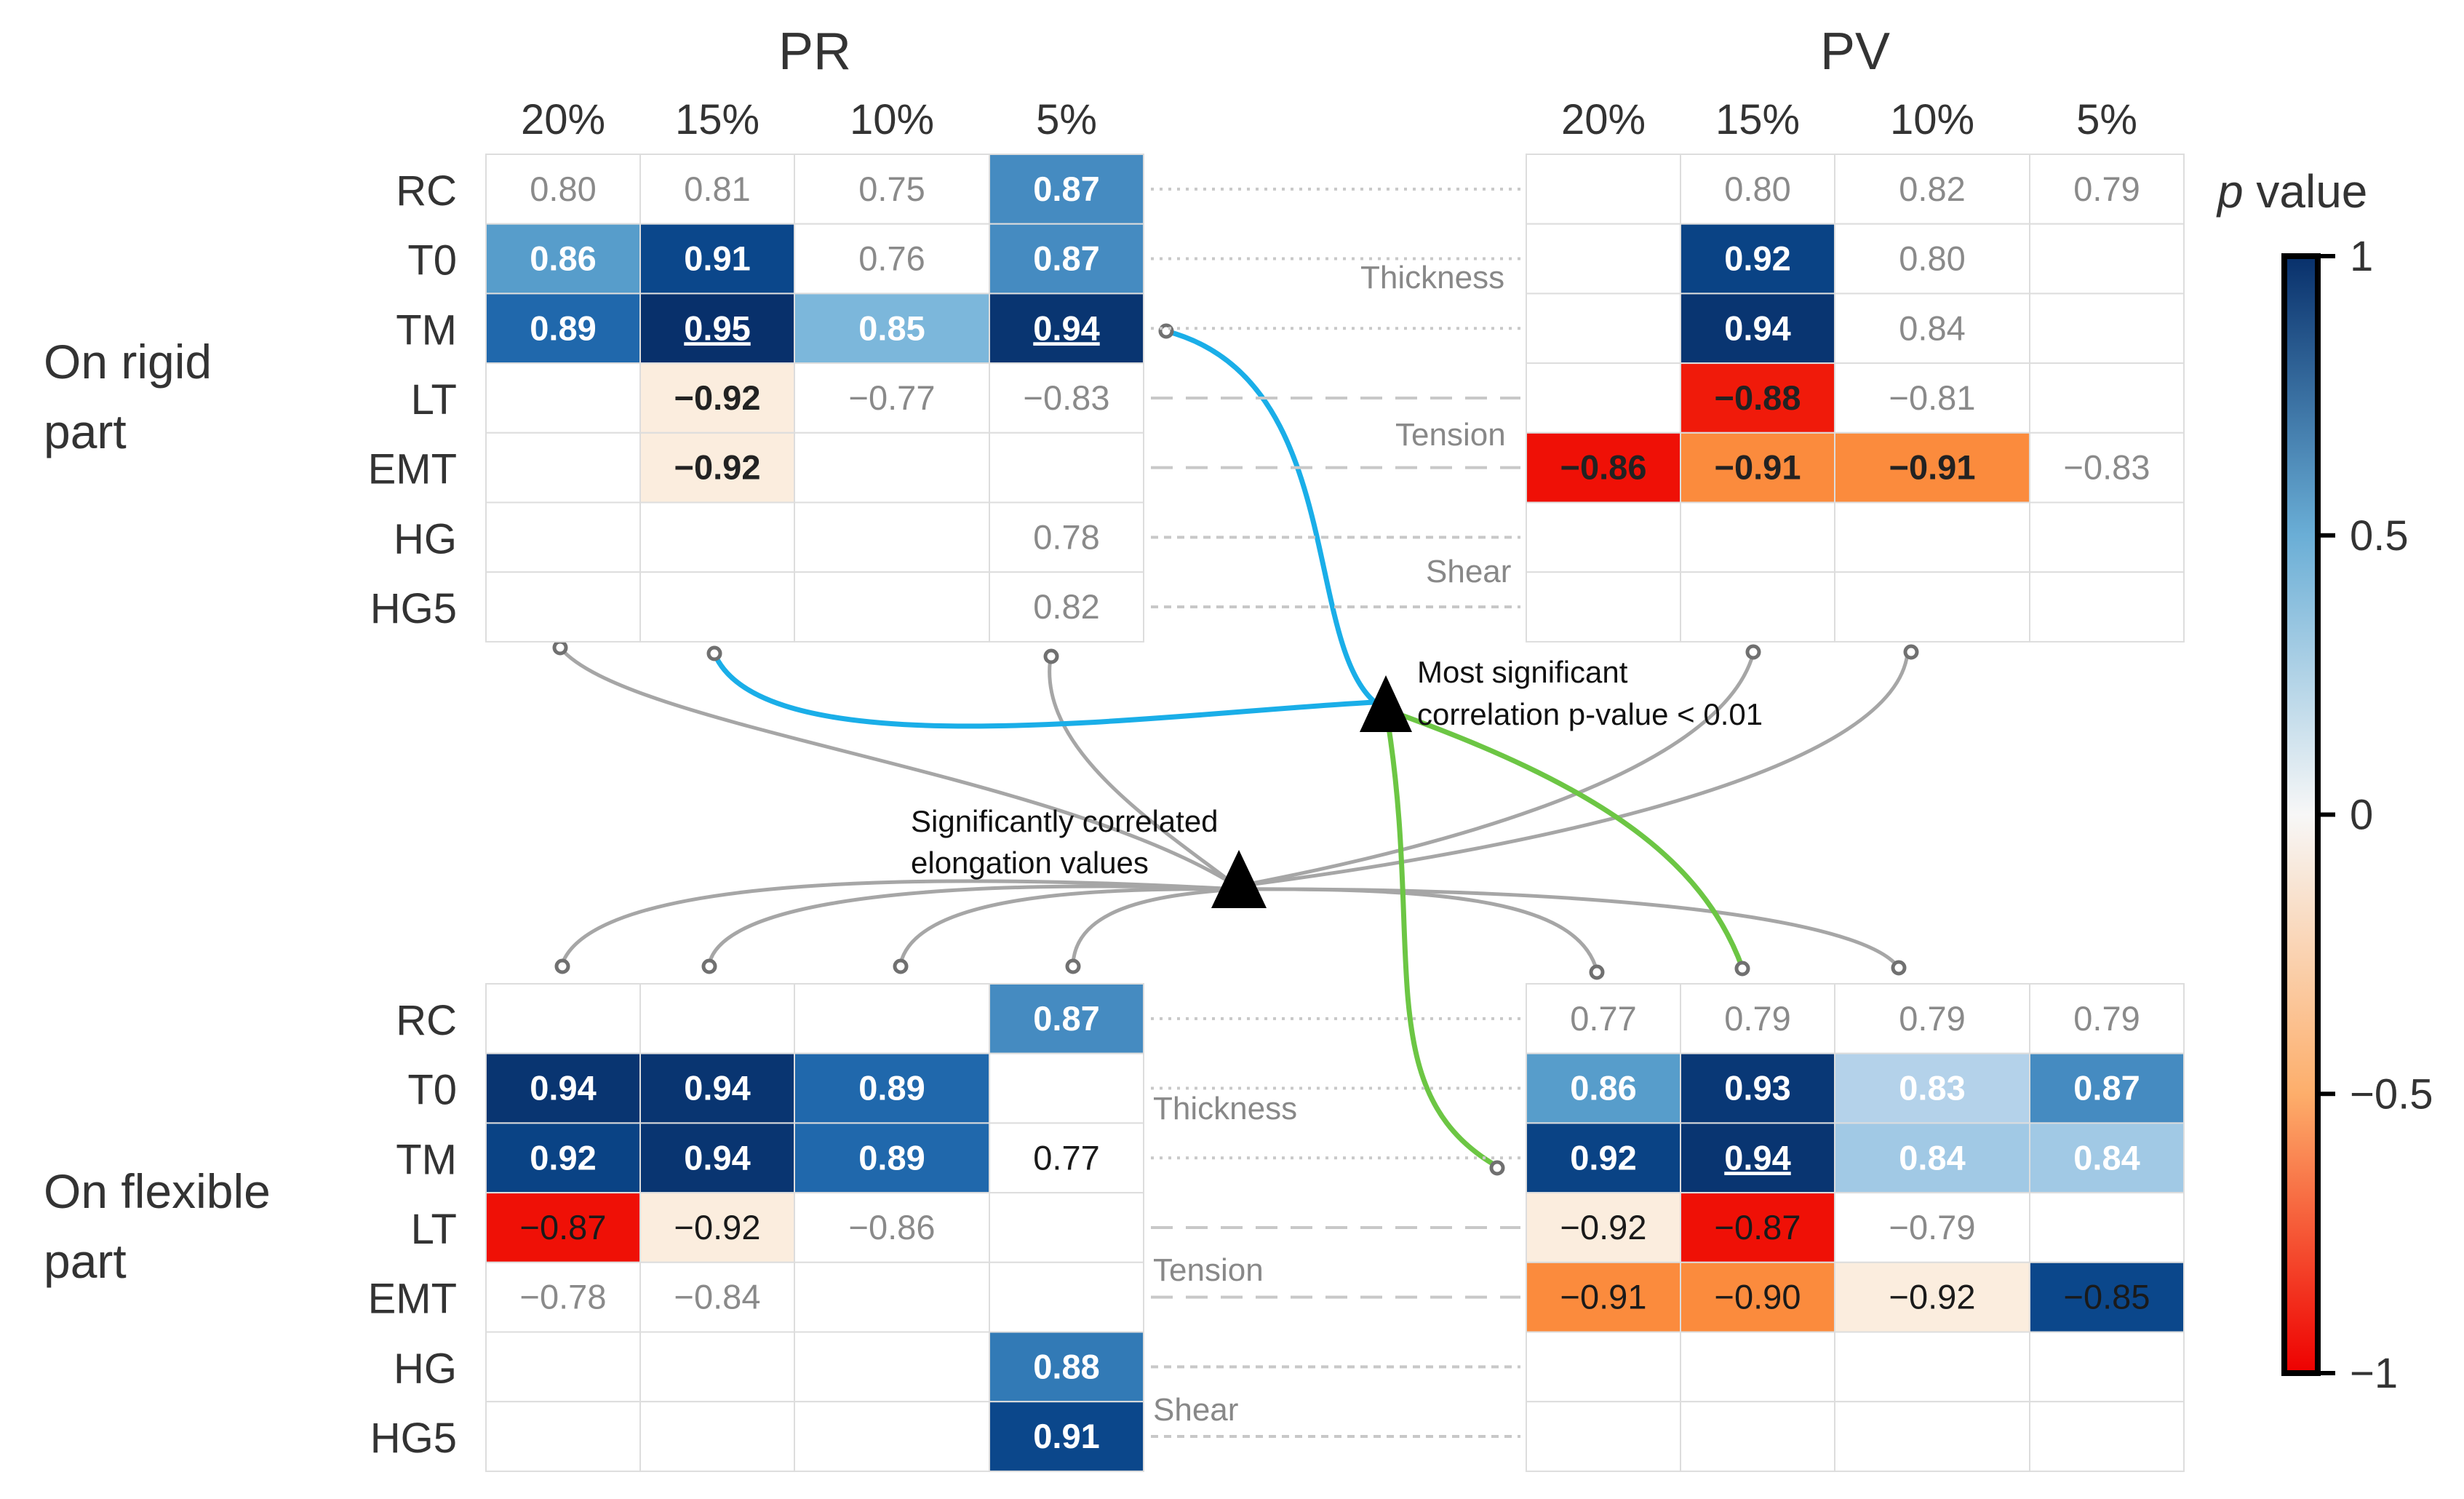 The height and width of the screenshot is (1499, 2464). What do you see at coordinates (717, 258) in the screenshot?
I see `cell-value: 0.91` at bounding box center [717, 258].